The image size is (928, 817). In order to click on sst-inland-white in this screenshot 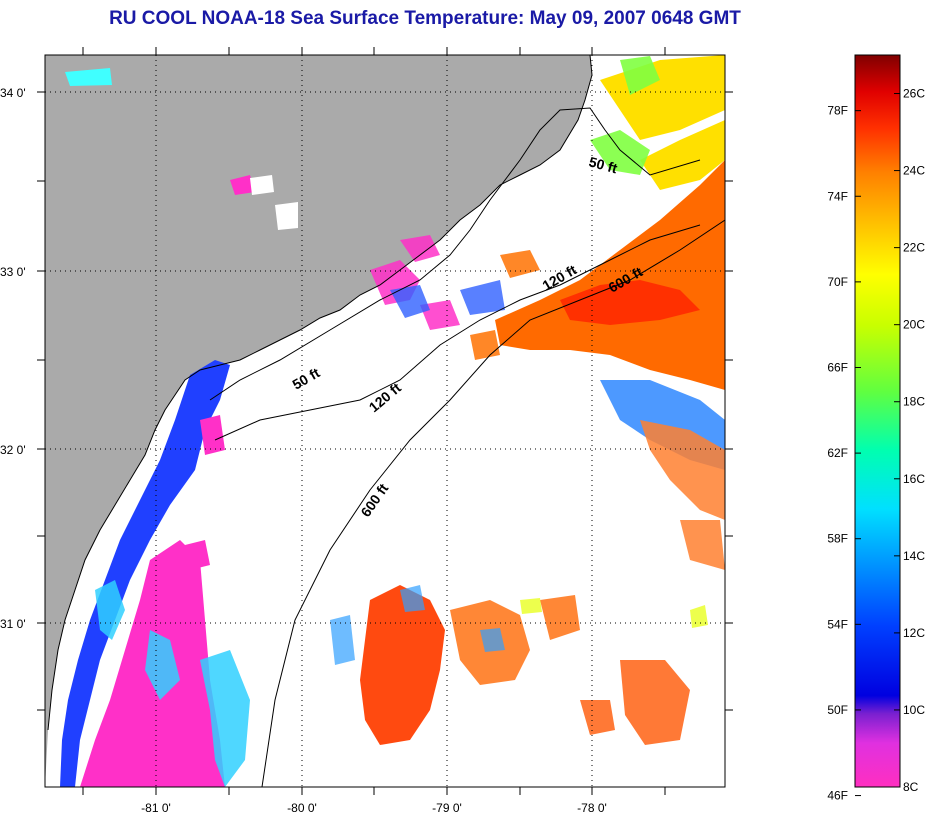, I will do `click(274, 202)`.